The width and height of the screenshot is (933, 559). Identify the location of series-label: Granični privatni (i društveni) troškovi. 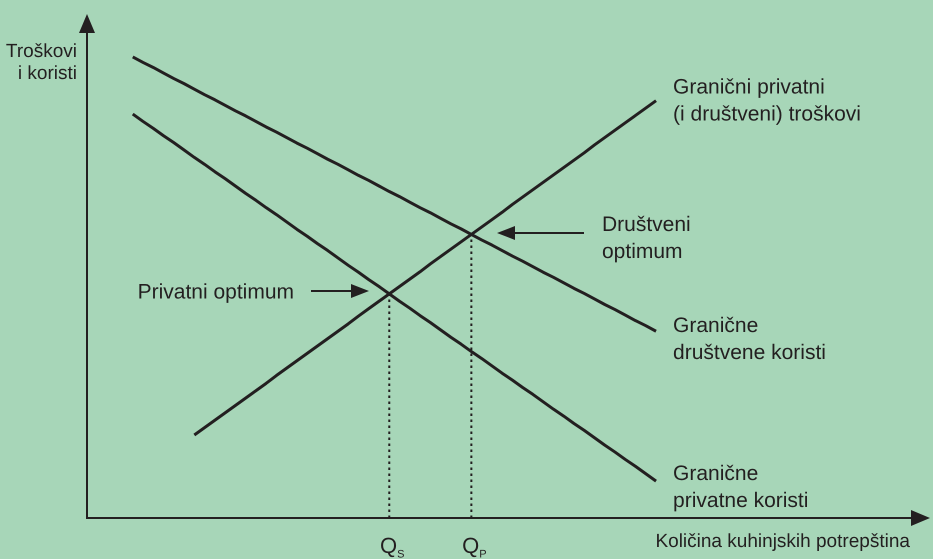
(767, 101).